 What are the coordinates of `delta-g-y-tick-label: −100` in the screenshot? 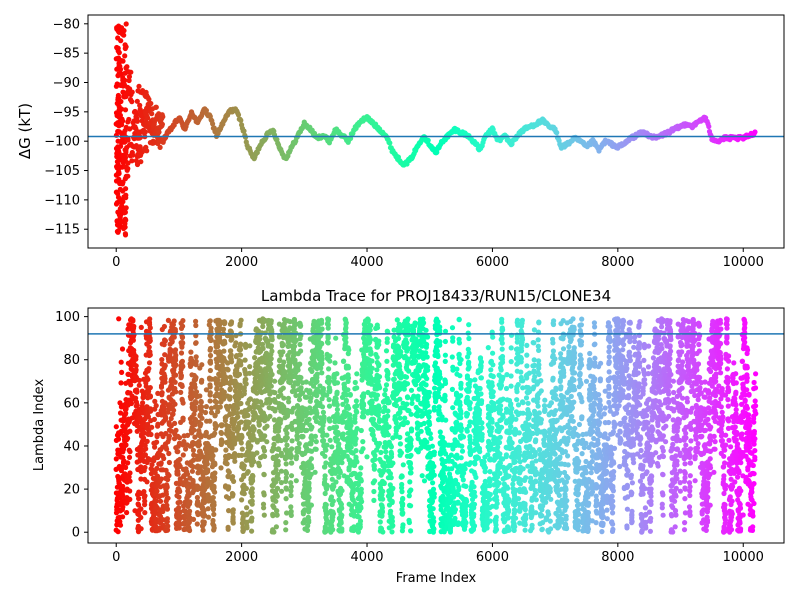 It's located at (62, 142).